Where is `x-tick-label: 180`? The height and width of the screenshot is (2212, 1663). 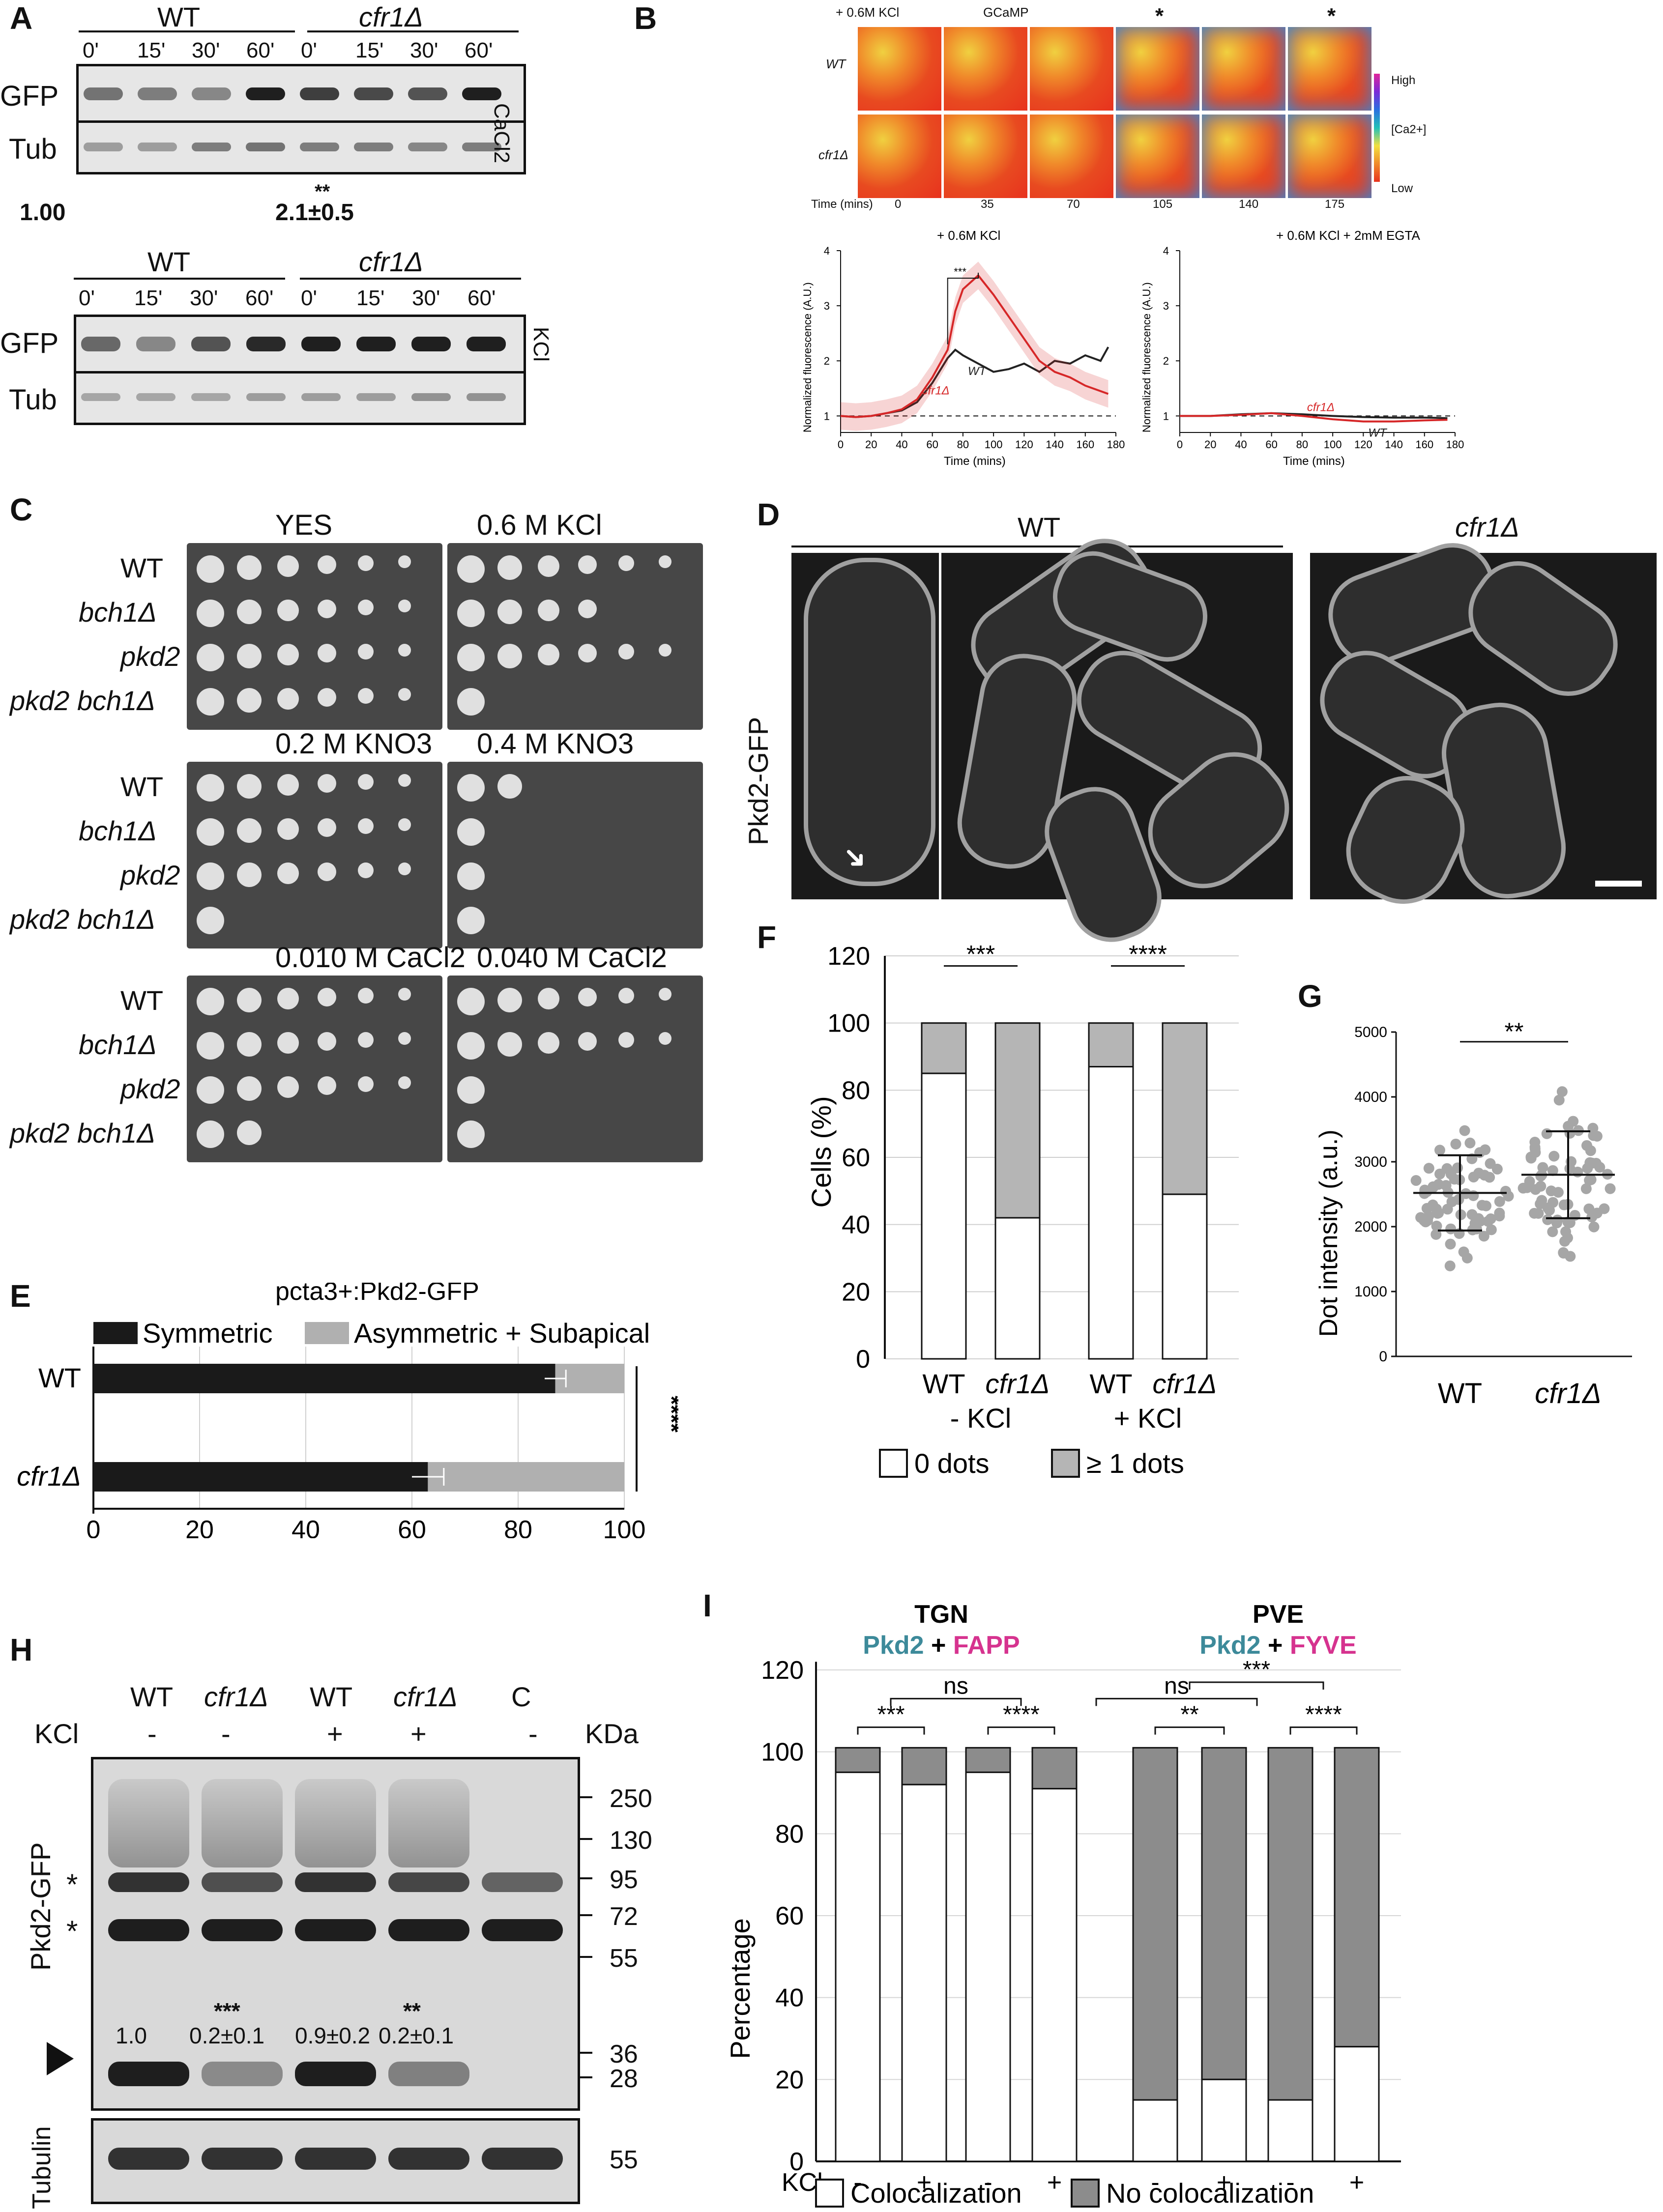
x-tick-label: 180 is located at coordinates (1116, 444).